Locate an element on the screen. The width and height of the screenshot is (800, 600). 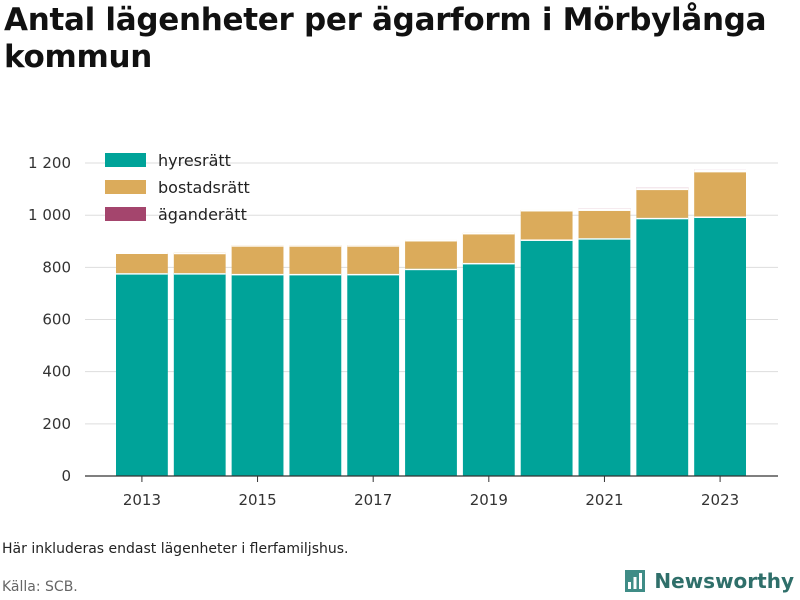
legend-label: hyresrätt is located at coordinates (194, 160).